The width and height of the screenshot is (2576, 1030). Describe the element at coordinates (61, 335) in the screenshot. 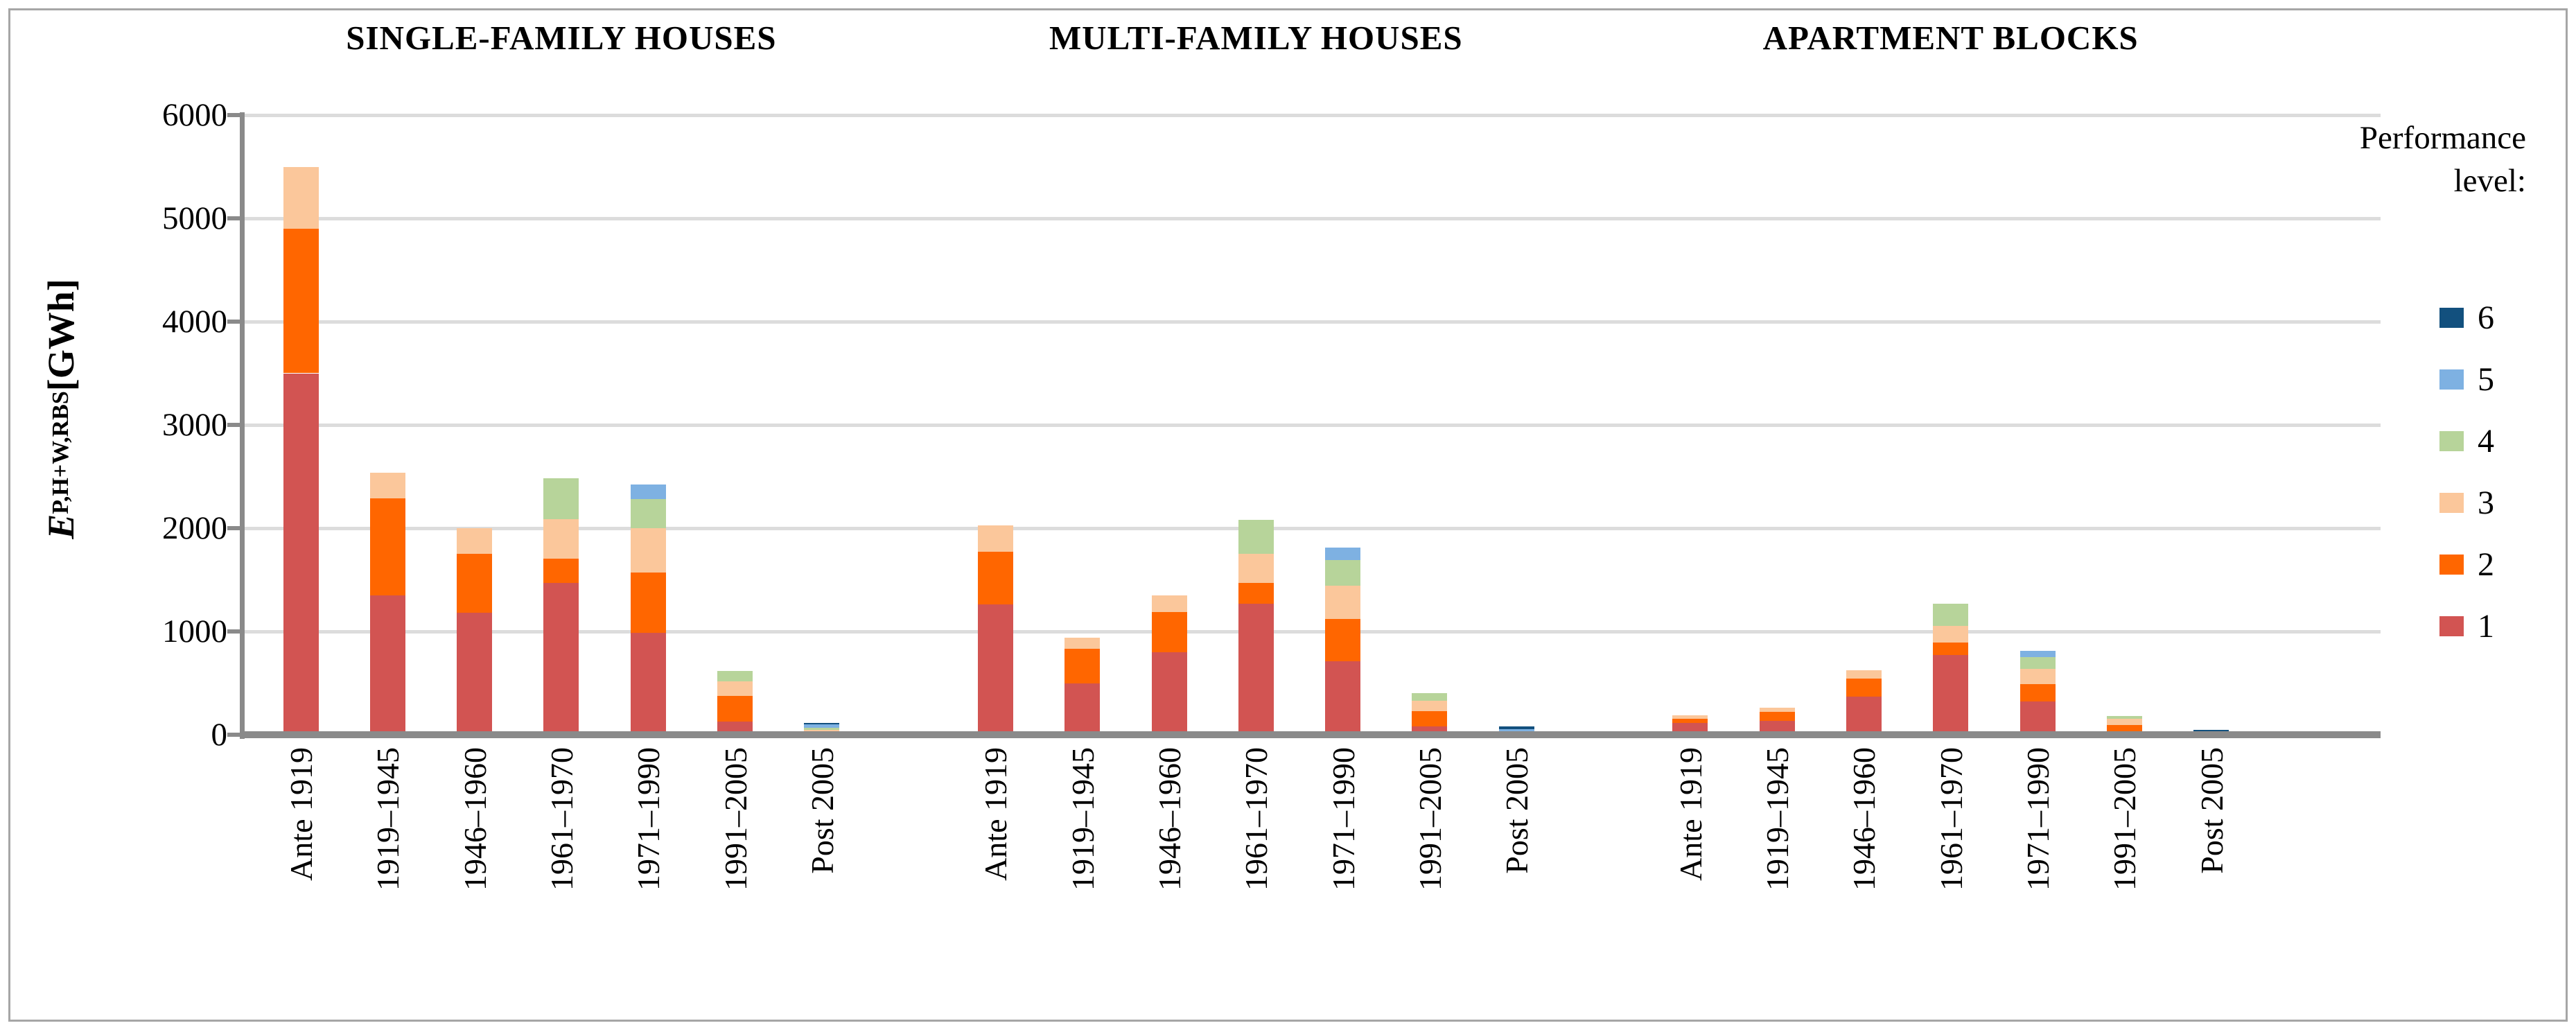

I see `y-axis-title-unit: [GWh]` at that location.